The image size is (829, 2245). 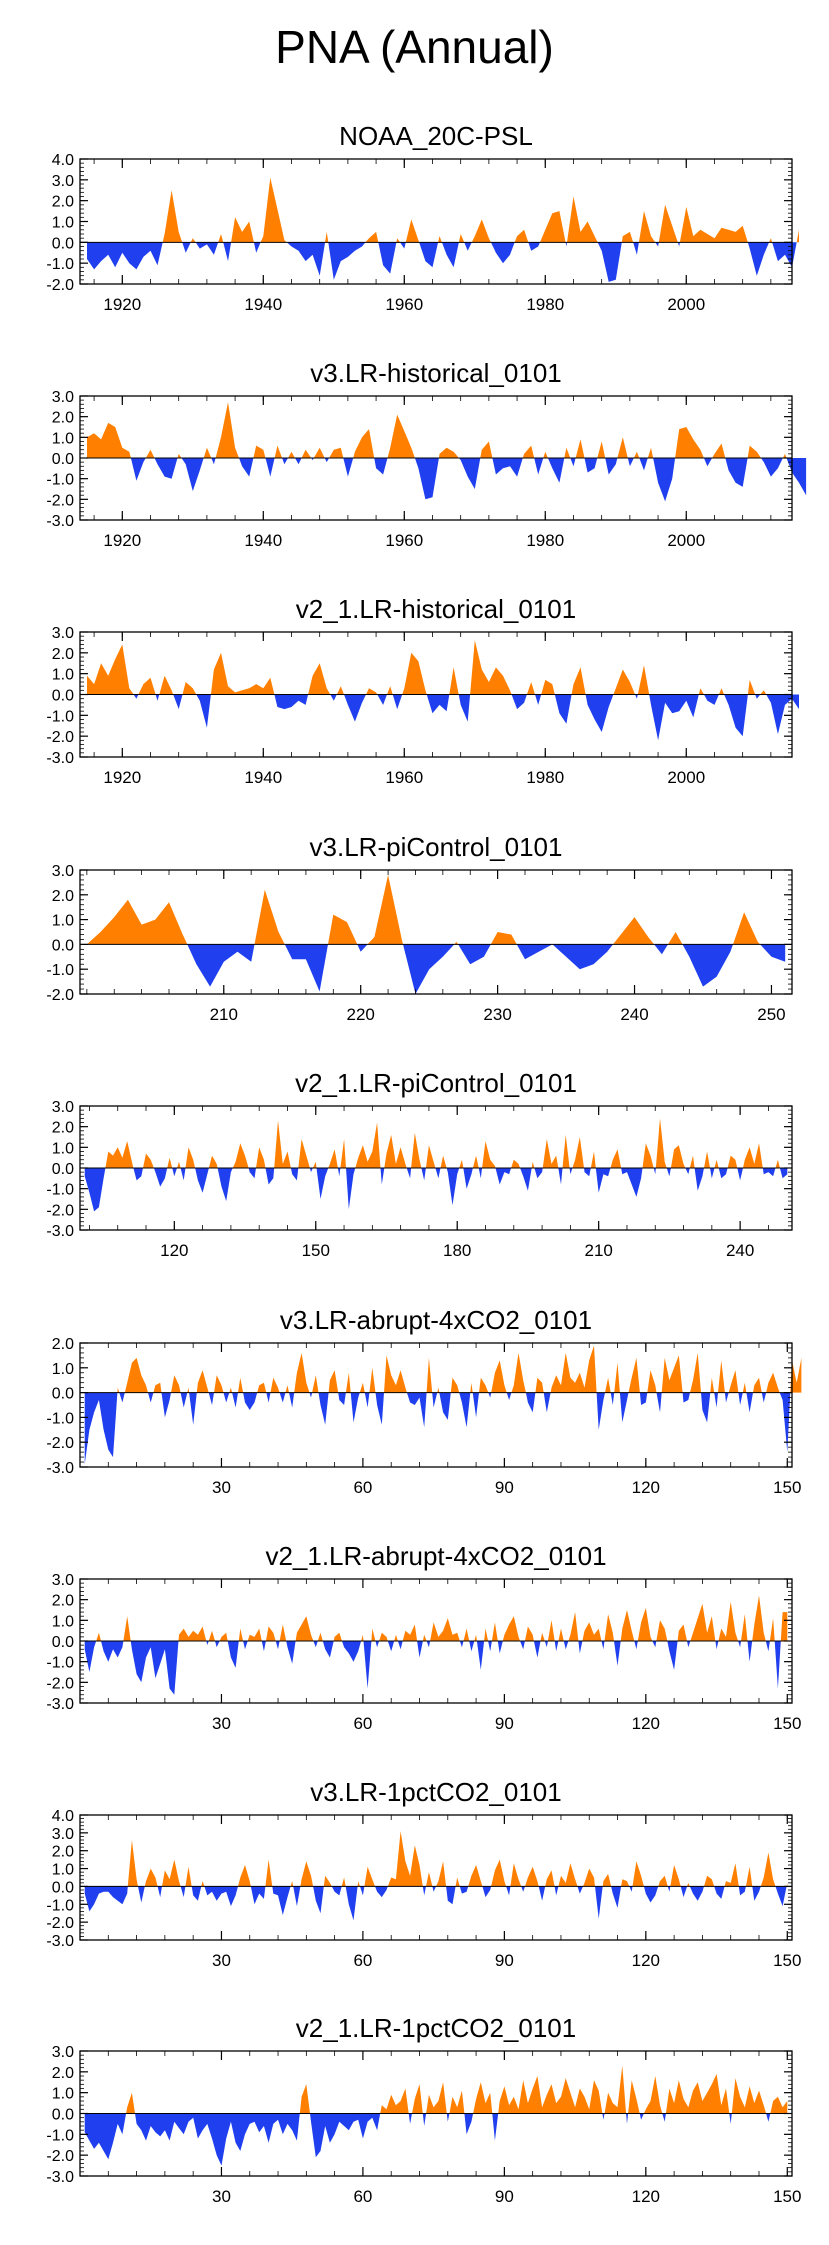 I want to click on x-tick-label: 2000, so click(x=686, y=304).